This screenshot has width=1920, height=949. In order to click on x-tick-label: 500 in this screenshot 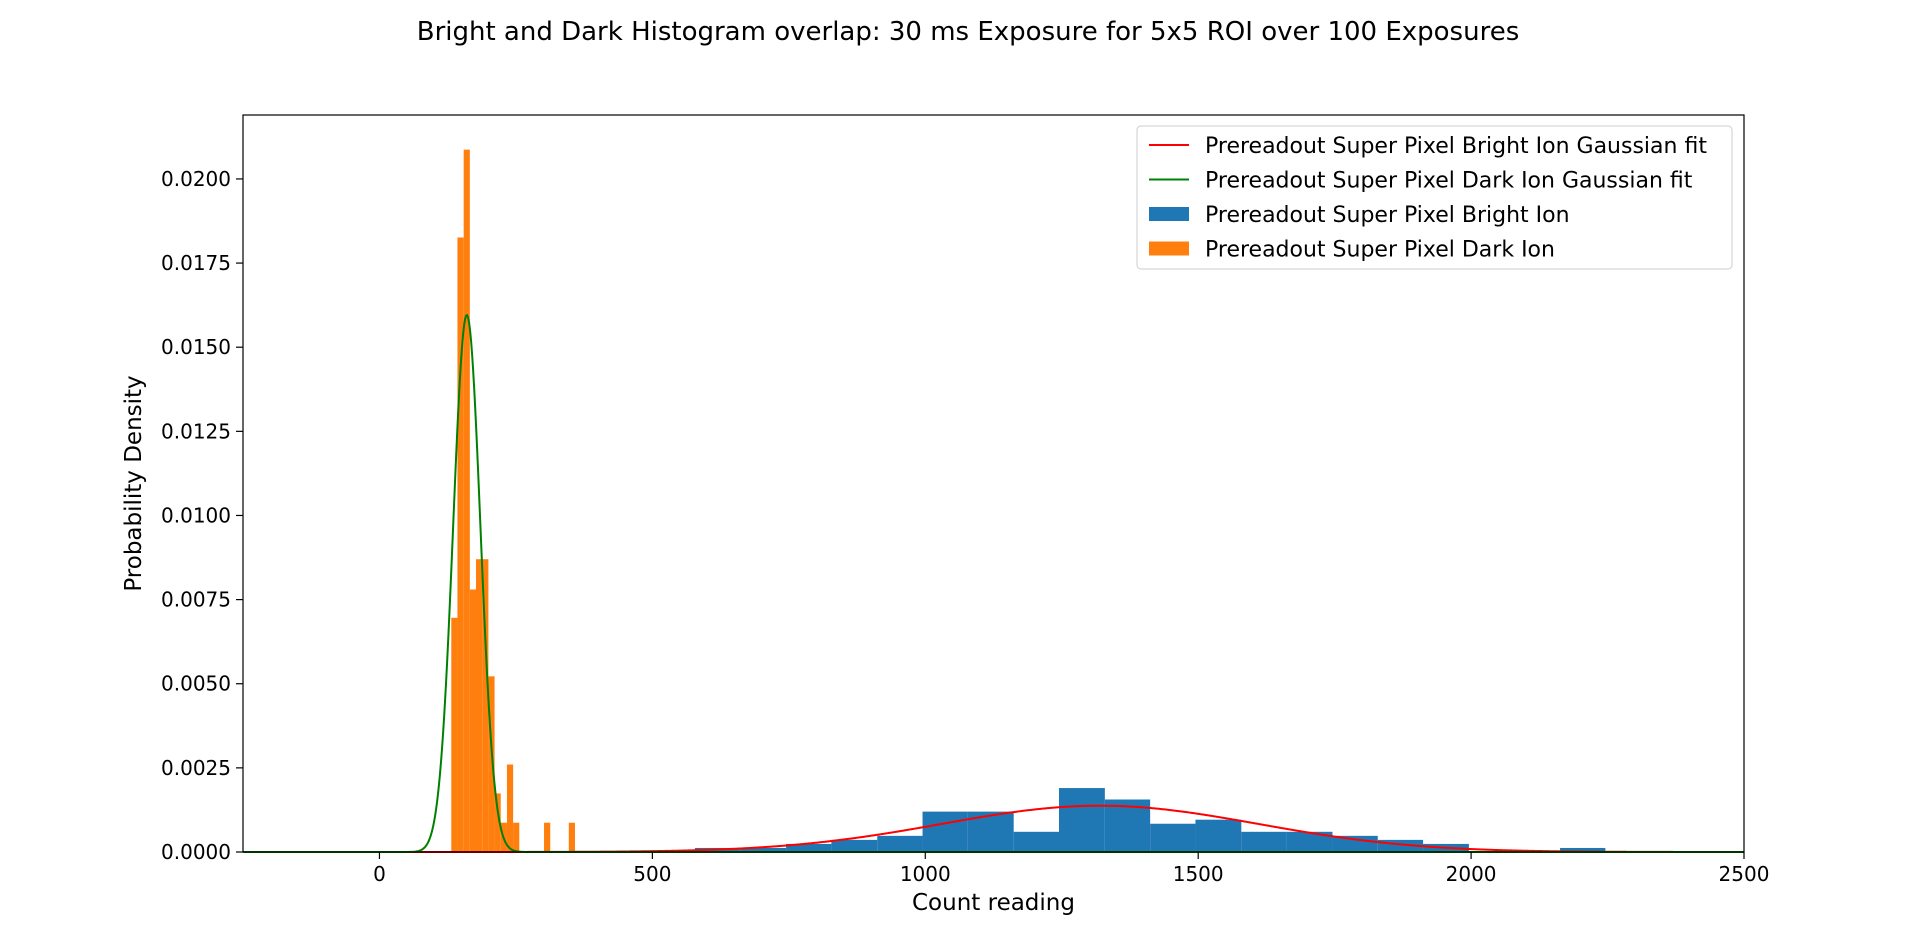, I will do `click(652, 874)`.